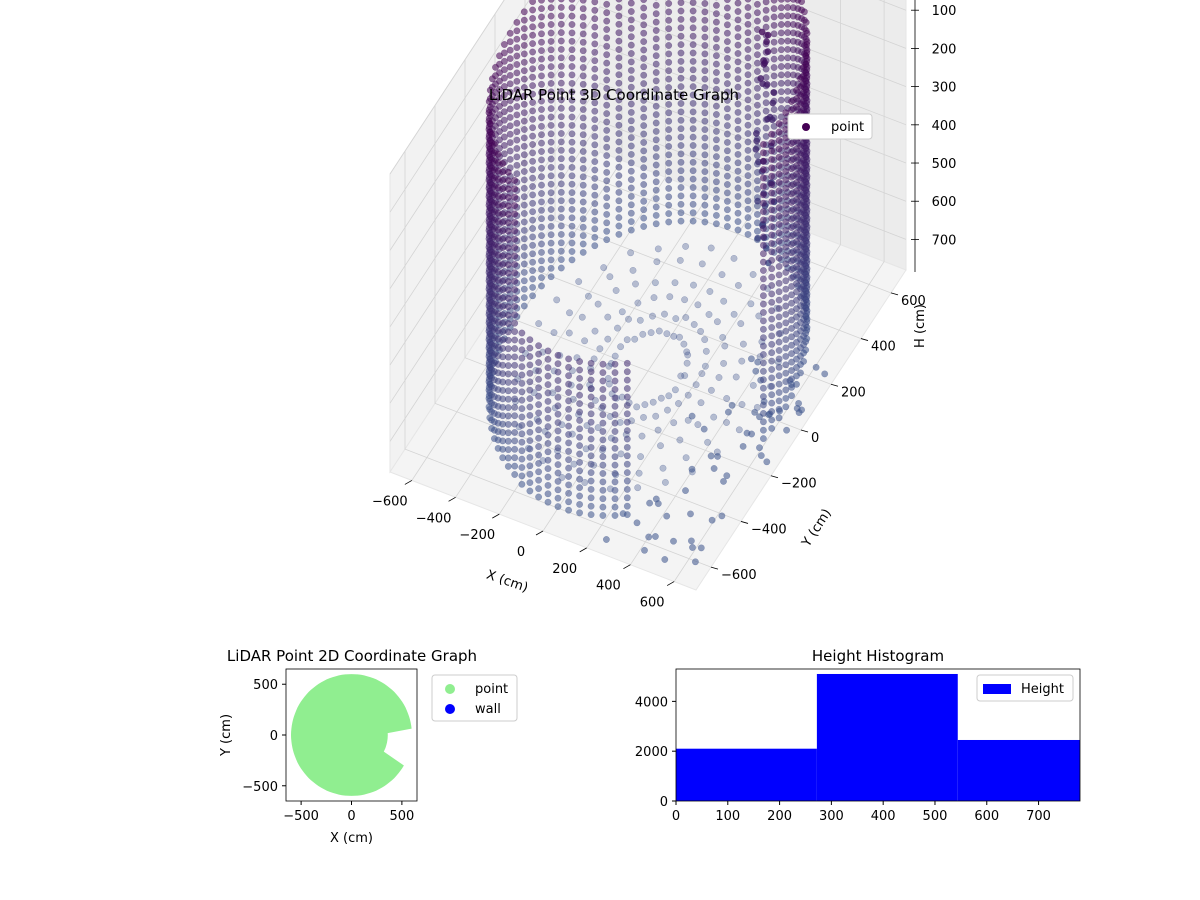 This screenshot has width=1200, height=900. Describe the element at coordinates (997, 689) in the screenshot. I see `legend-marker-height` at that location.